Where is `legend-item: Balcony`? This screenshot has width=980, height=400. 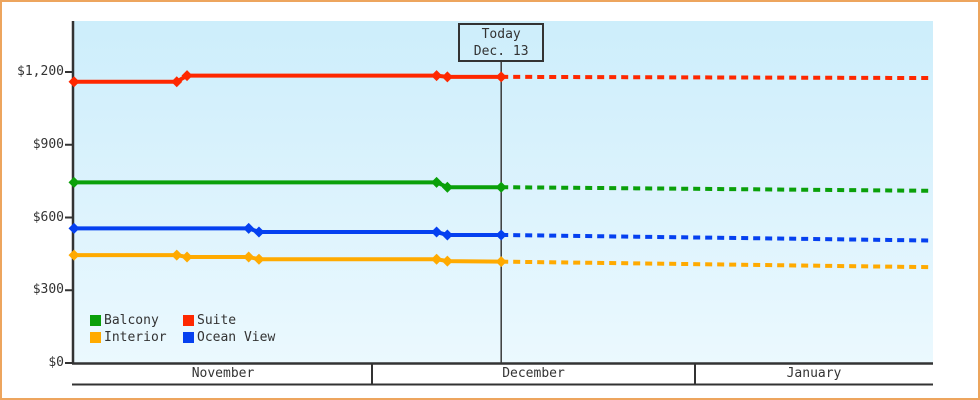 legend-item: Balcony is located at coordinates (136, 320).